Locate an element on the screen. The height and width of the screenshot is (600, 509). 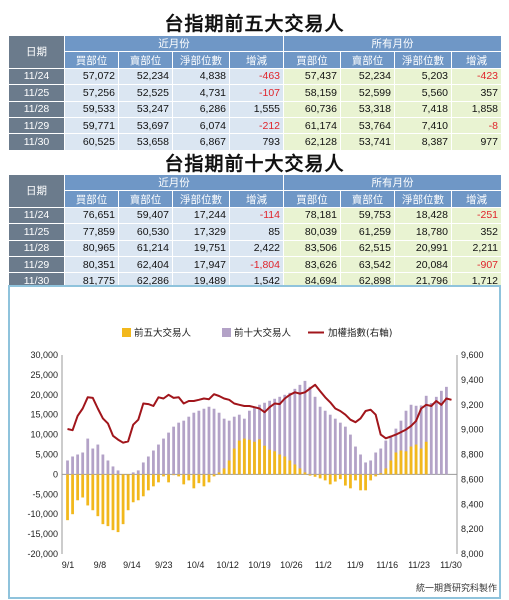
all-month-cell: 58,159 is located at coordinates (312, 93).